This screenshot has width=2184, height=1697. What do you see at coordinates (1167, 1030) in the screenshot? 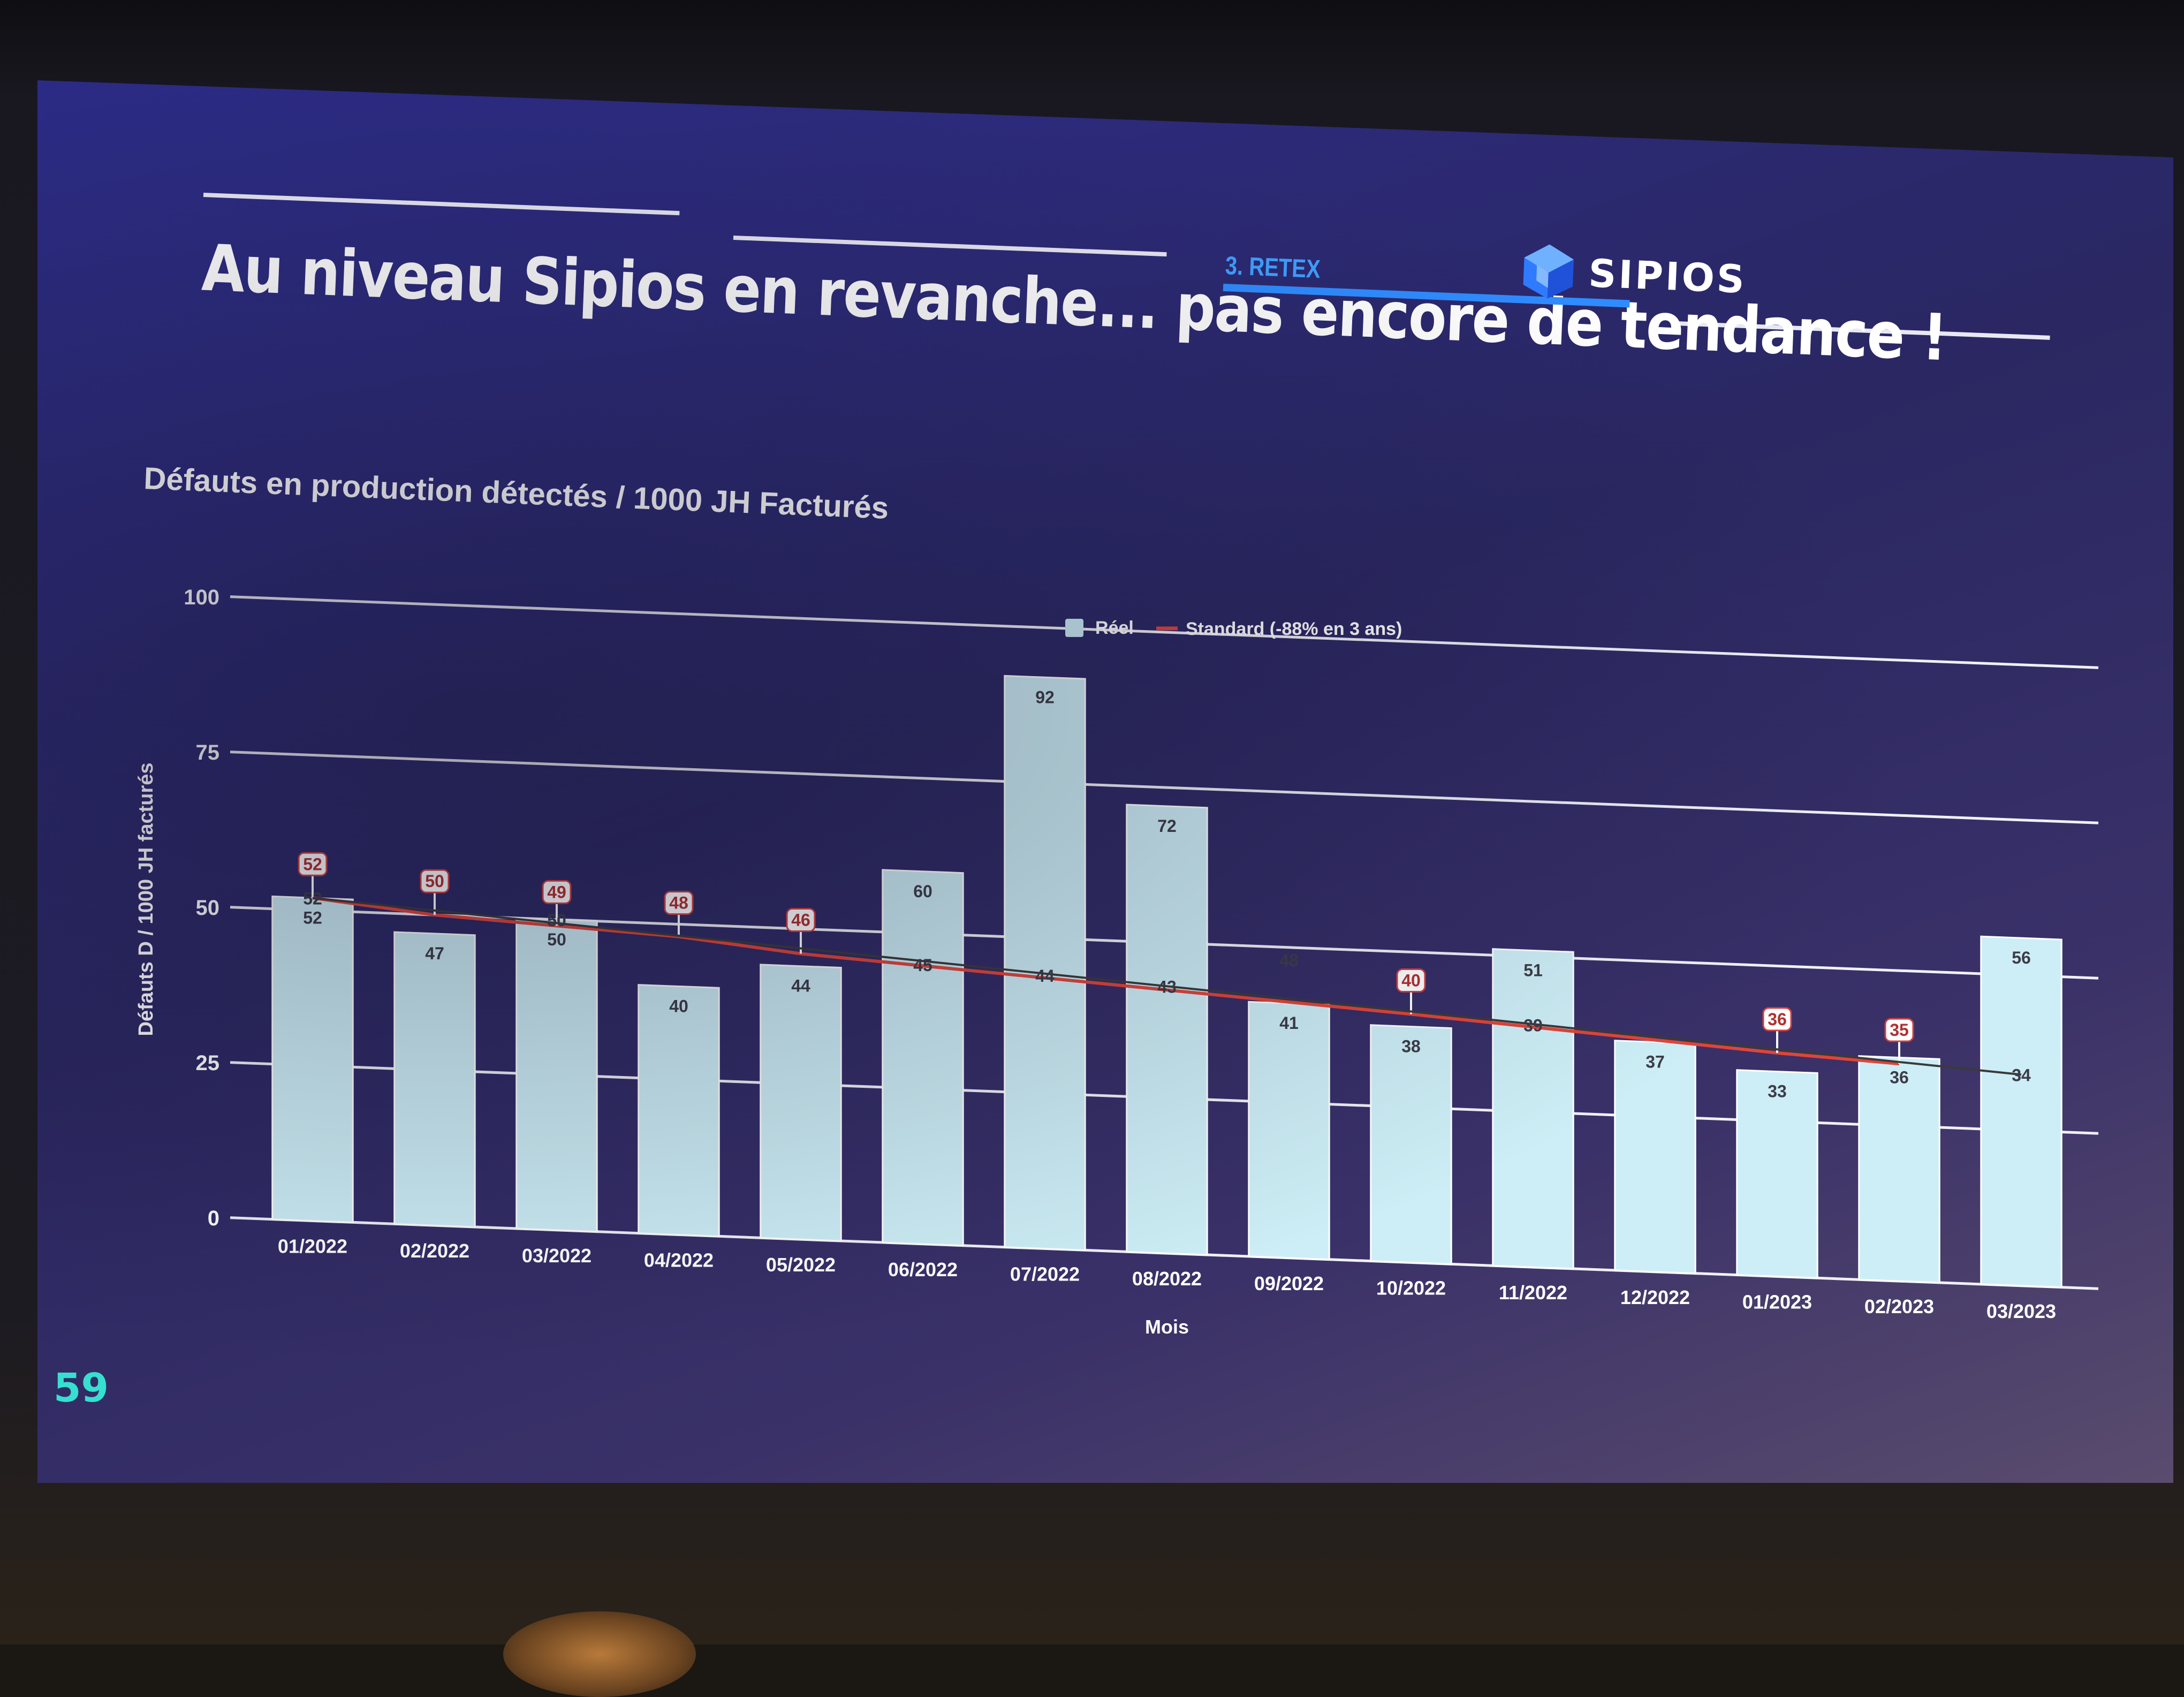
I see `bar-08-2022` at bounding box center [1167, 1030].